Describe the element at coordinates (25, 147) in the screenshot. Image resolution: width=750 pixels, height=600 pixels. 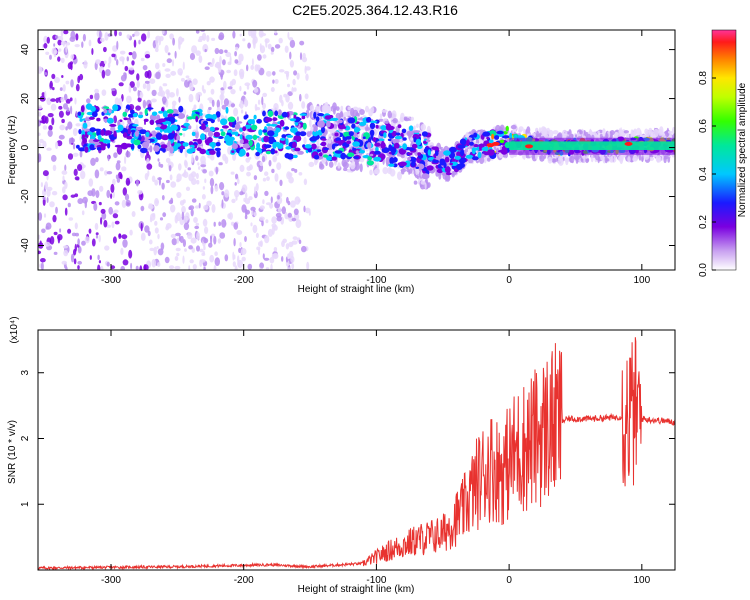
I see `y-tick-label: 0` at that location.